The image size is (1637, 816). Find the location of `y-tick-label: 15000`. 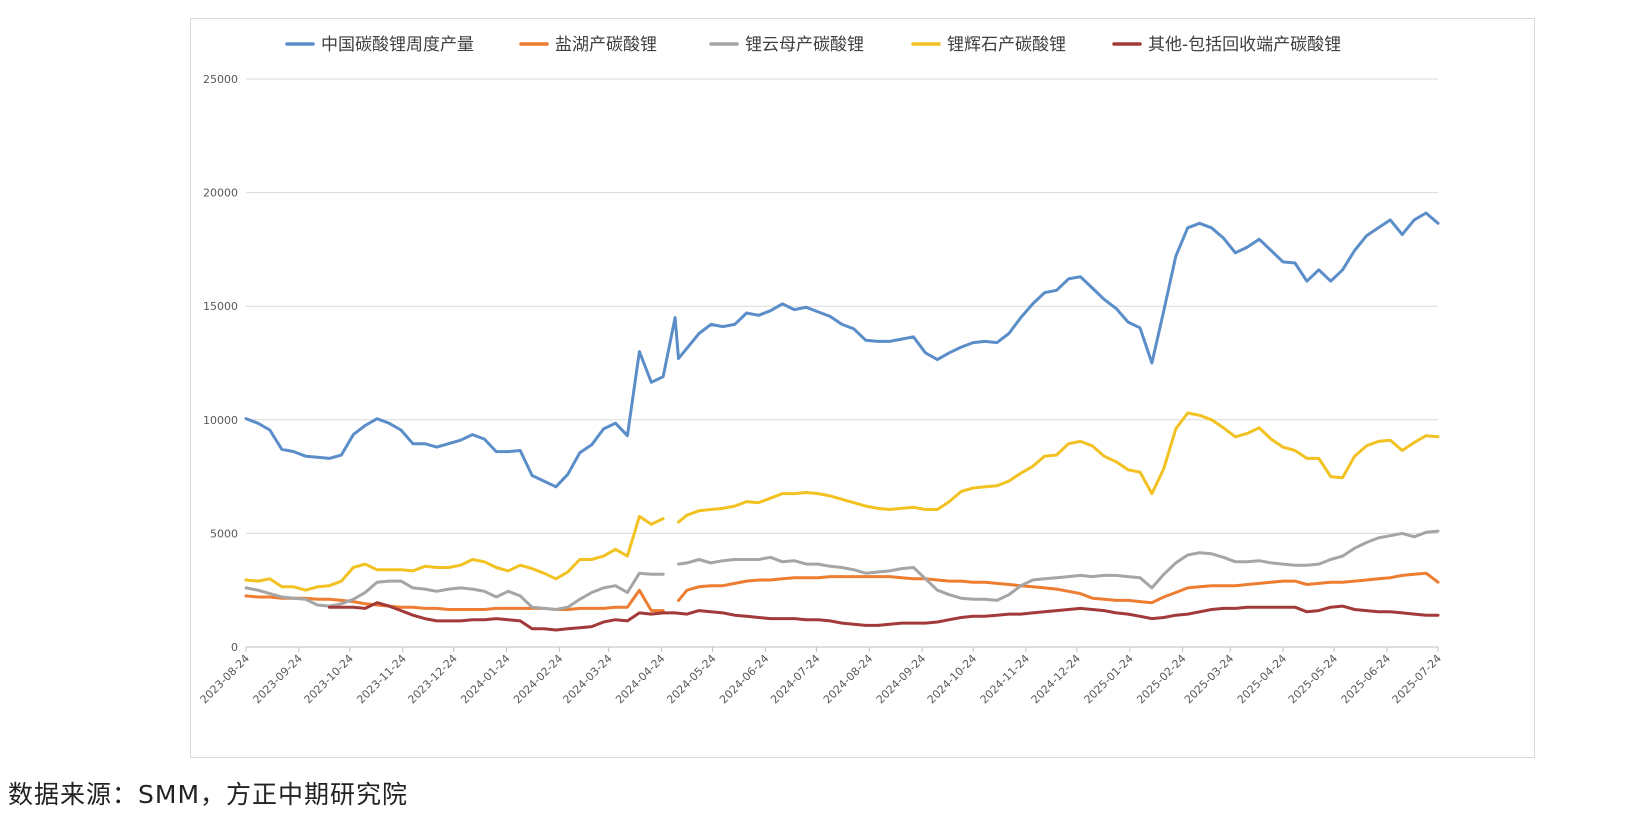

y-tick-label: 15000 is located at coordinates (220, 306).